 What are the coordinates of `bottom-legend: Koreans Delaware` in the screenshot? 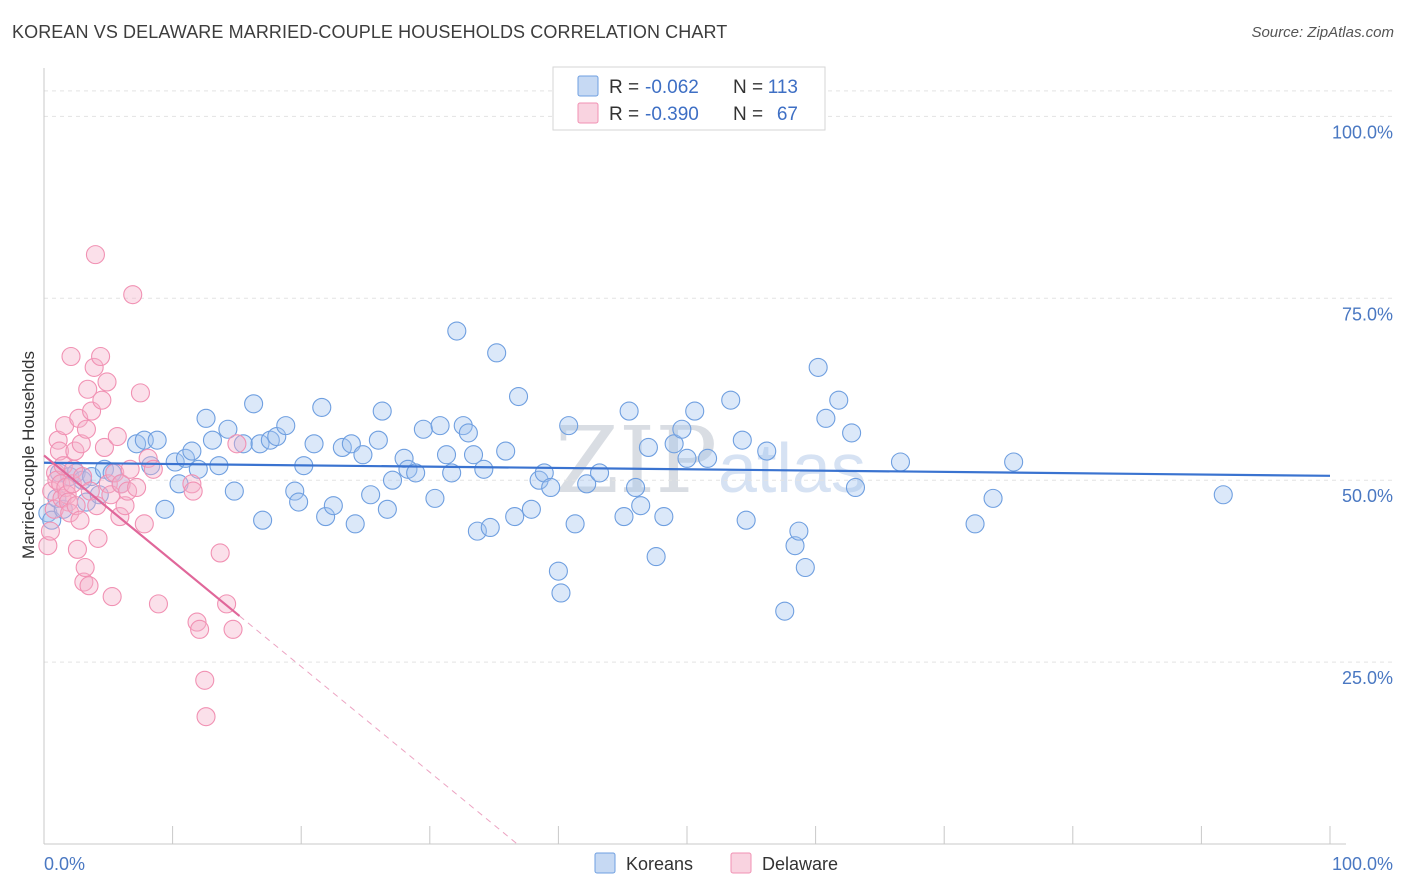 It's located at (716, 863).